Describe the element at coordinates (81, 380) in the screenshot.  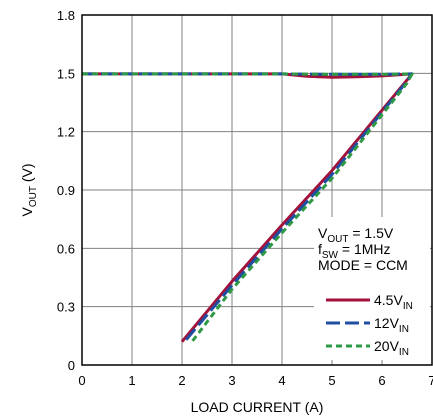
I see `x-tick-label: 0` at that location.